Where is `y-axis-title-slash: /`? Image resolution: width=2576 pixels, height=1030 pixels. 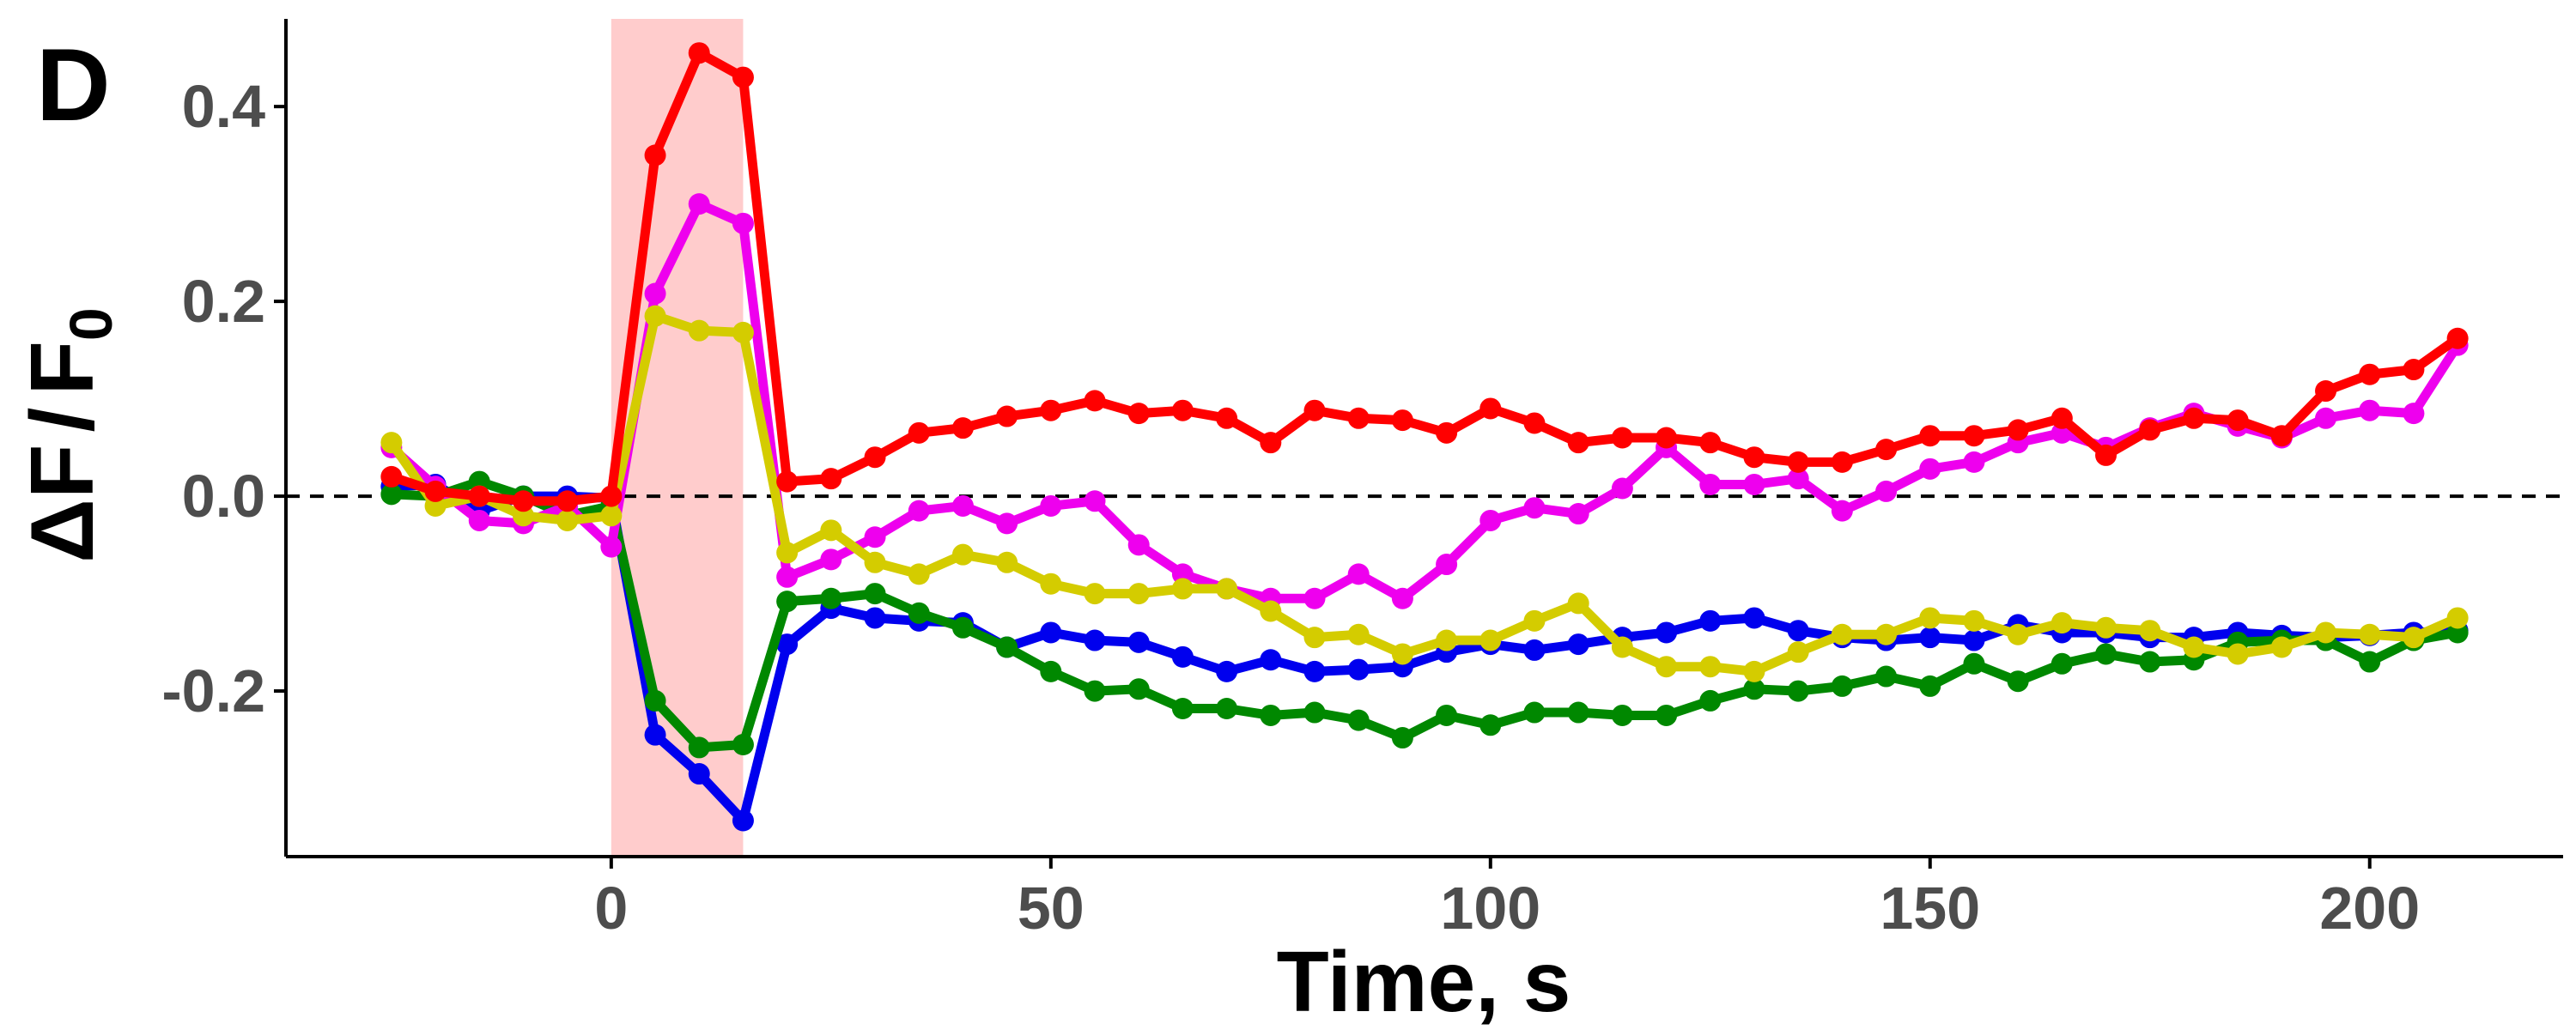
y-axis-title-slash: / is located at coordinates (62, 420).